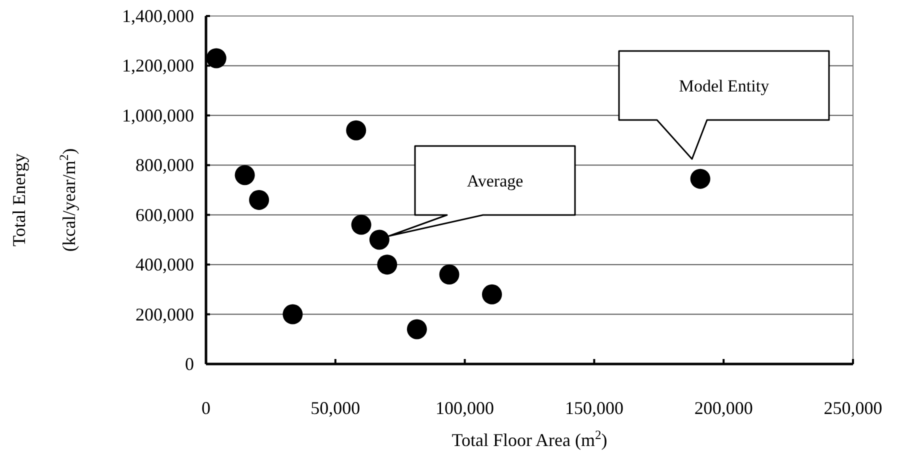 Image resolution: width=904 pixels, height=461 pixels. Describe the element at coordinates (724, 86) in the screenshot. I see `annotation: Model Entity` at that location.